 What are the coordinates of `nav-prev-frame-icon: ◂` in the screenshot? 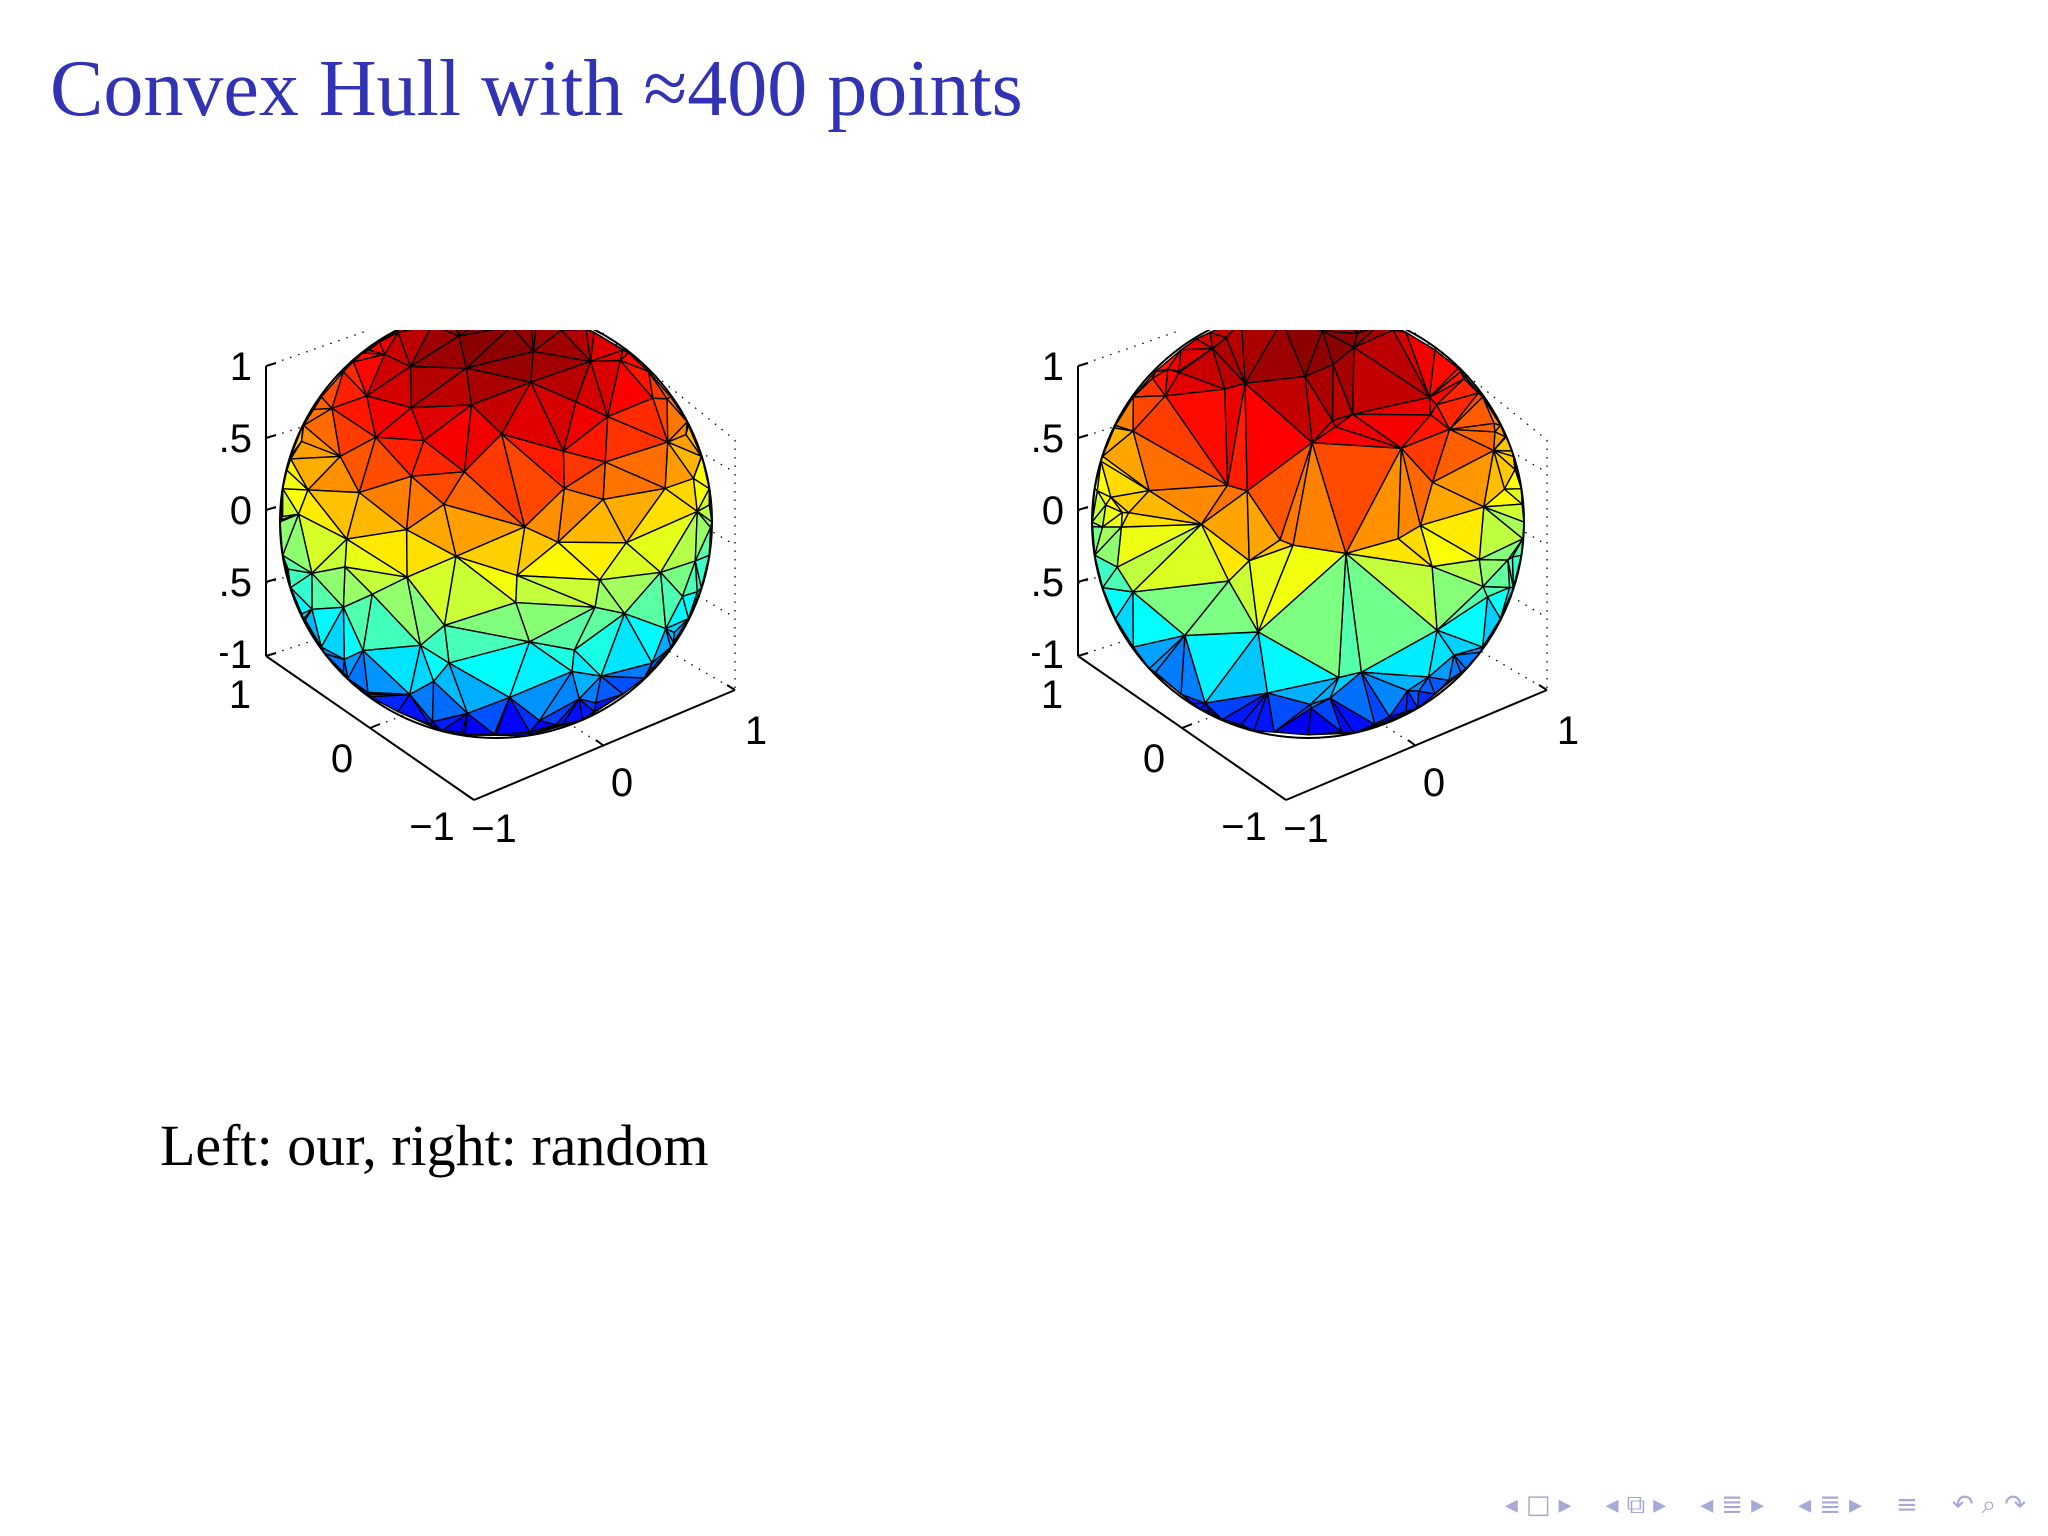 It's located at (1511, 1505).